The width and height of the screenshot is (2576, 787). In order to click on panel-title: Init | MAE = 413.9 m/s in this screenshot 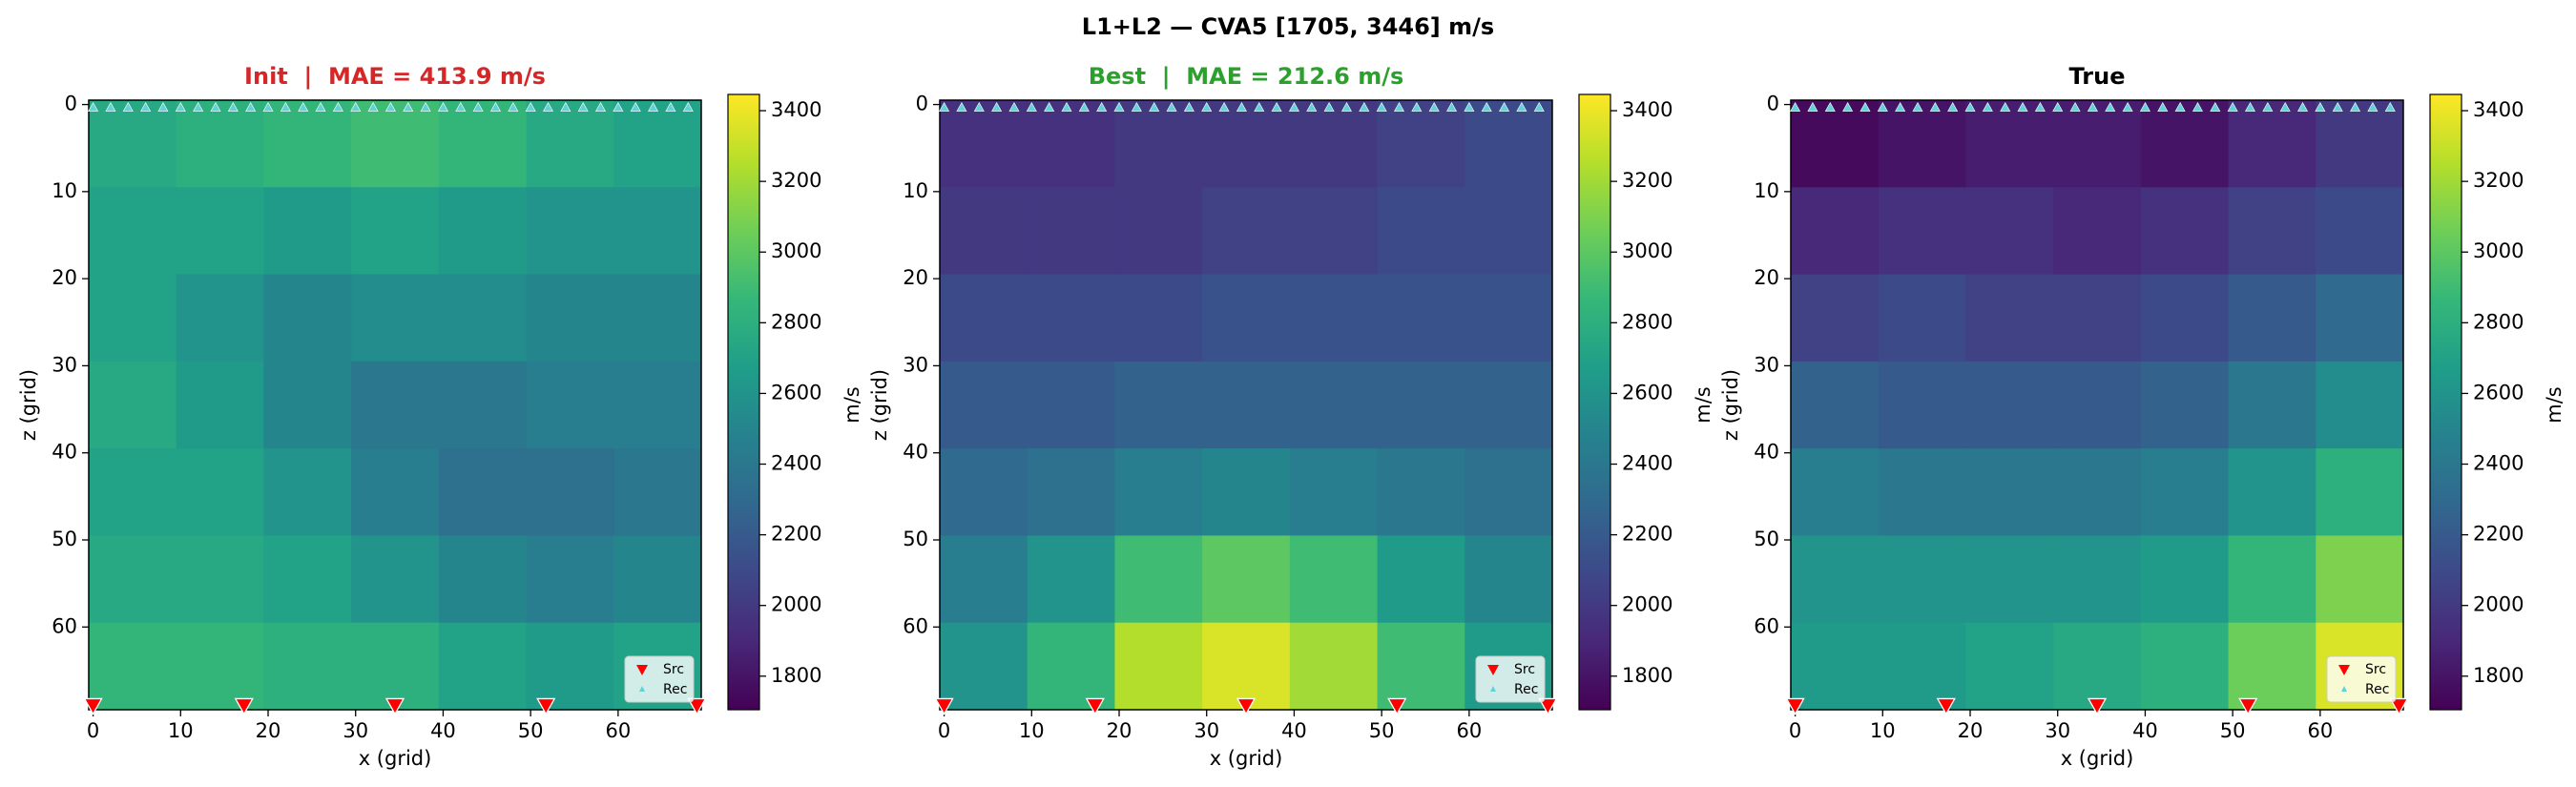, I will do `click(395, 76)`.